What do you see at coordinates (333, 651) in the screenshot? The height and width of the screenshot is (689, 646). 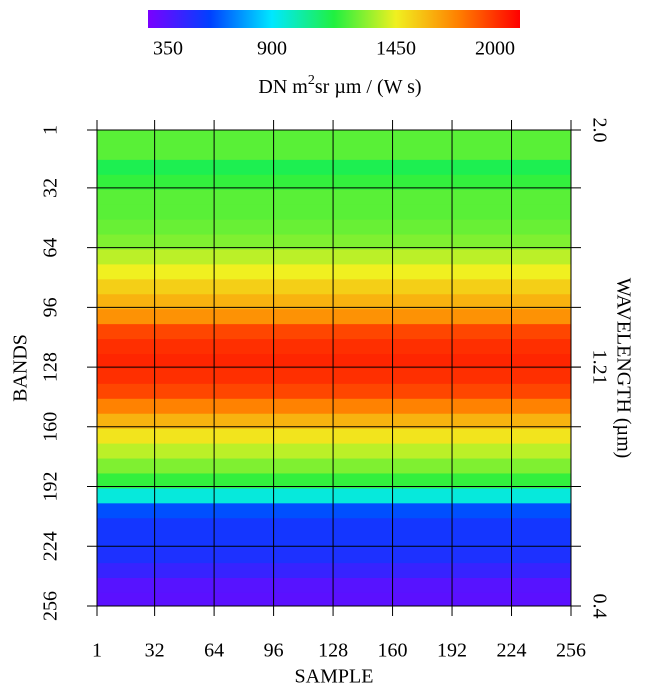 I see `x-tick-label: 128` at bounding box center [333, 651].